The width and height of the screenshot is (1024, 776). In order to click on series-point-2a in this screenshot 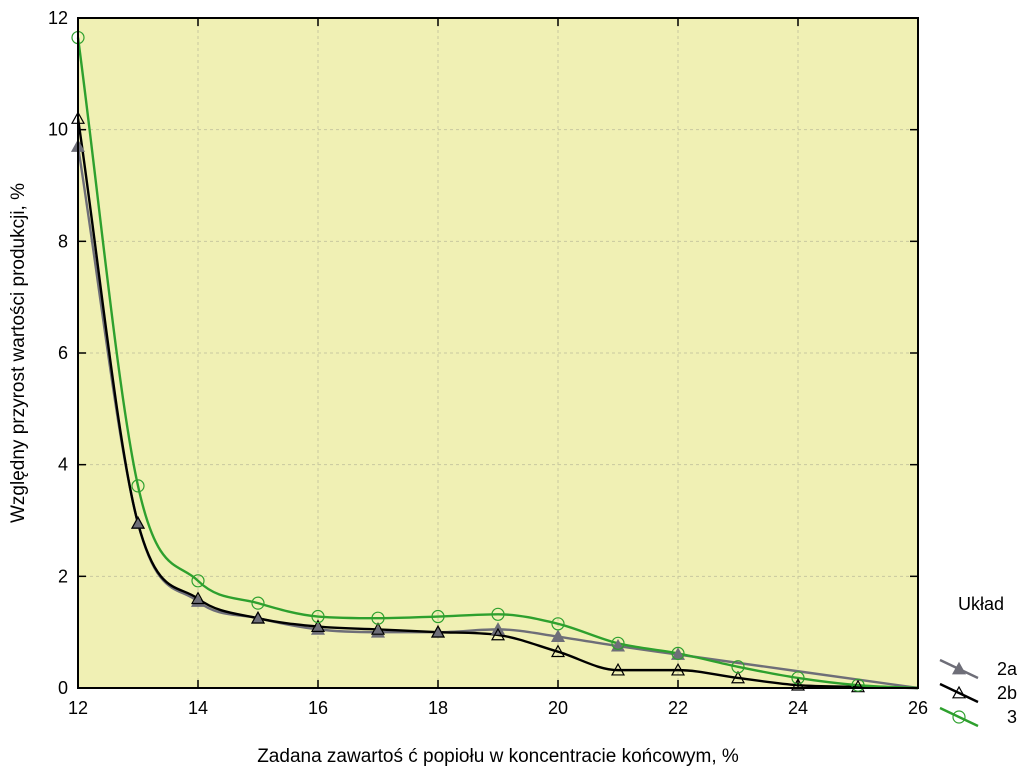, I will do `click(558, 636)`.